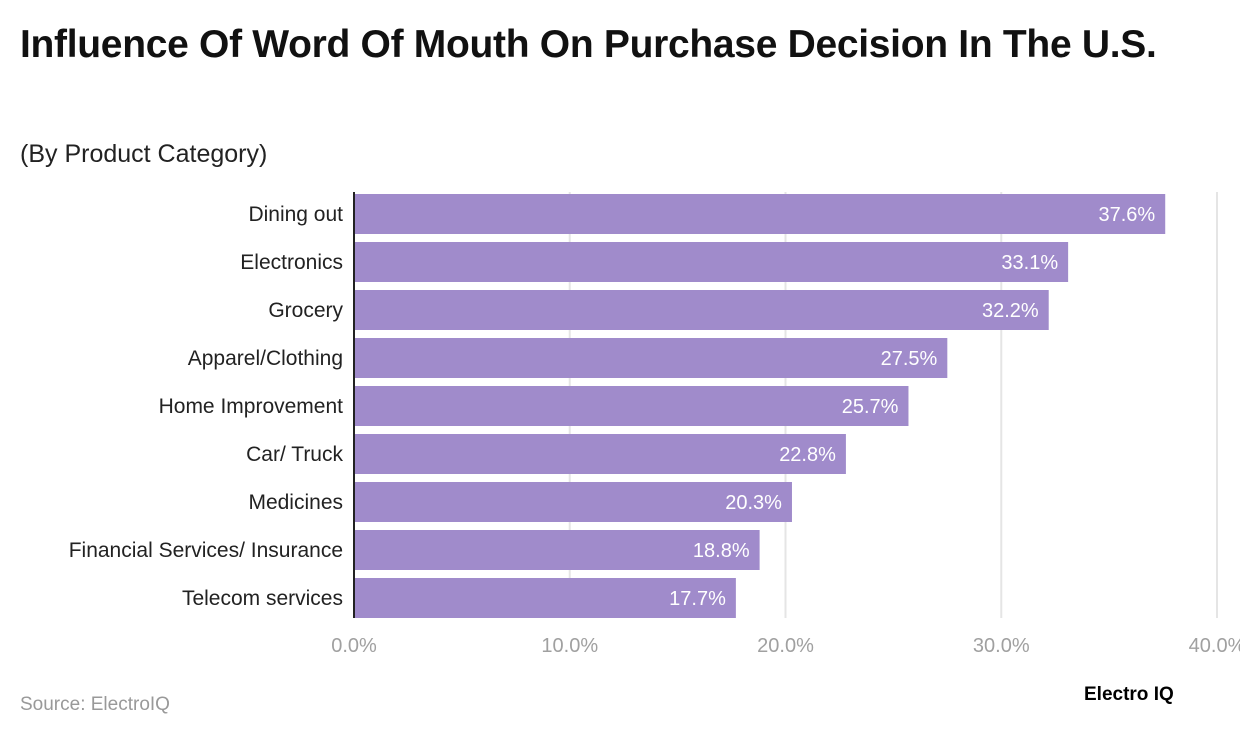  What do you see at coordinates (785, 646) in the screenshot?
I see `x-tick-label: 20.0%` at bounding box center [785, 646].